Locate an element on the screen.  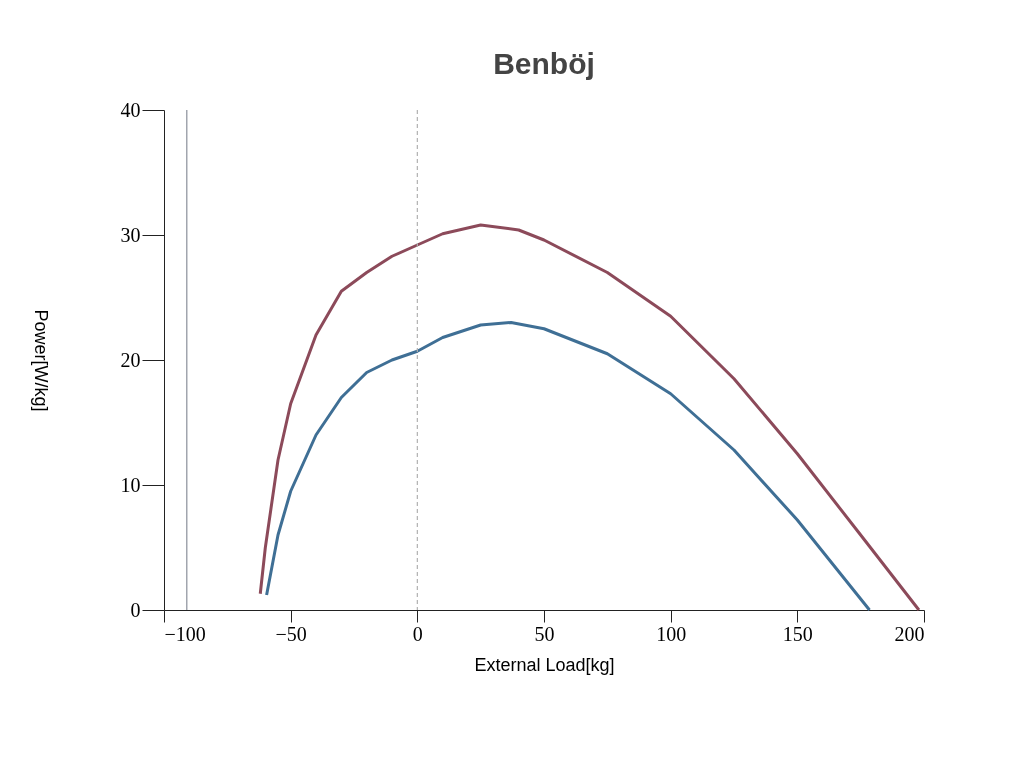
y-tick-label: 30 is located at coordinates (130, 234).